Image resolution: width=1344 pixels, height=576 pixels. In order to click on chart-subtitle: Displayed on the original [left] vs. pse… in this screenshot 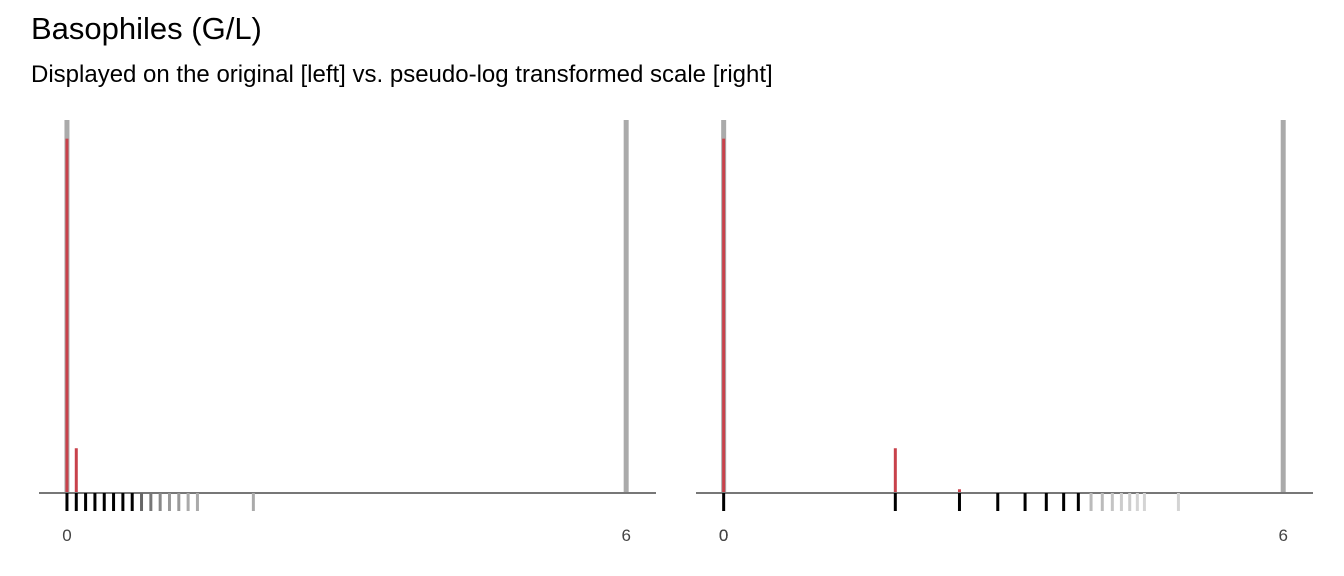, I will do `click(402, 74)`.